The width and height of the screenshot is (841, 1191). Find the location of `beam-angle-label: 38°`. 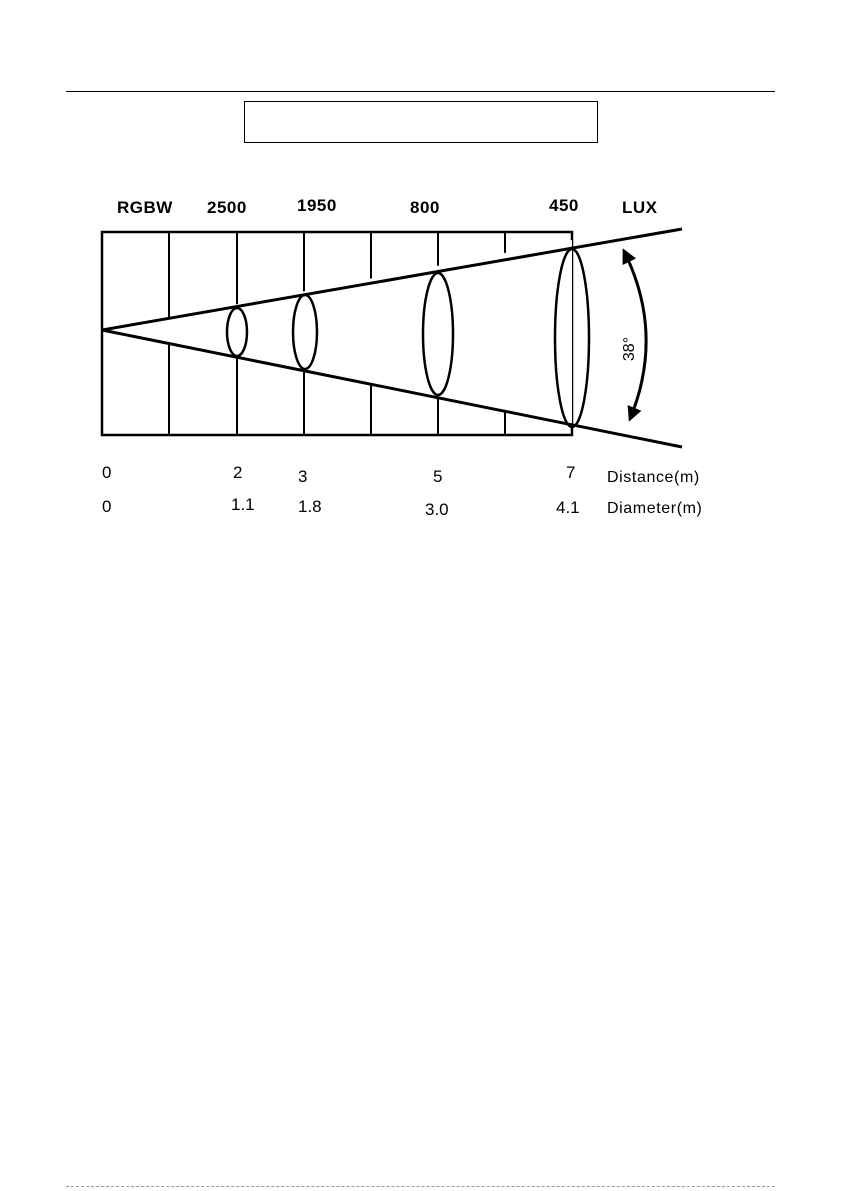

beam-angle-label: 38° is located at coordinates (629, 349).